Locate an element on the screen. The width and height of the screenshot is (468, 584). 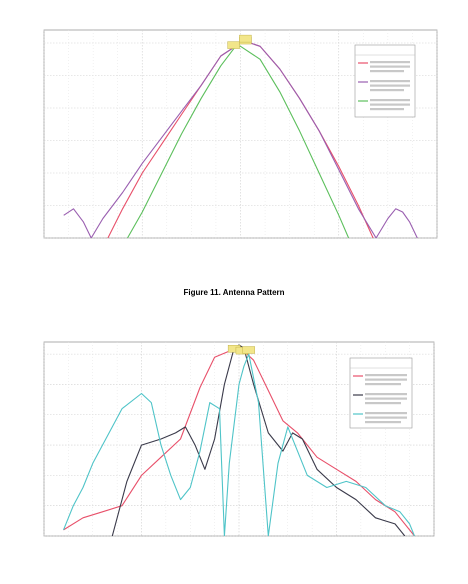
figure-caption: Figure 11. Antenna Pattern is located at coordinates (234, 292).